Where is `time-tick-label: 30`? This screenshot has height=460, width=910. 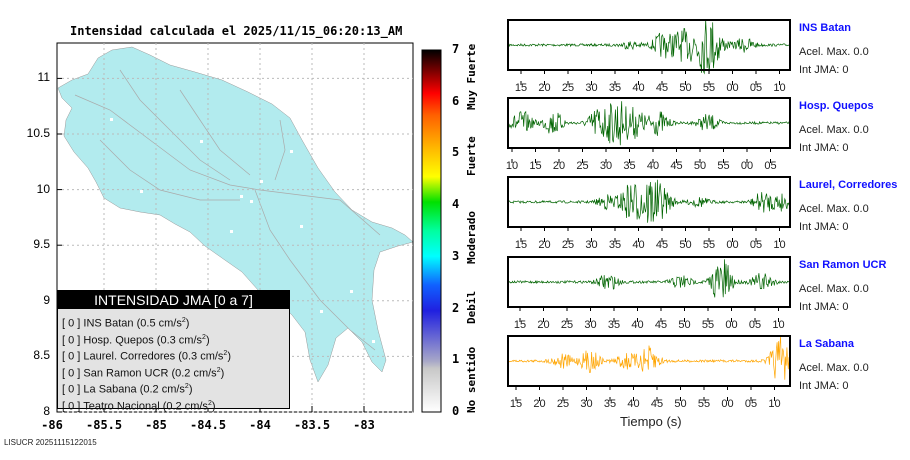 time-tick-label: 30 is located at coordinates (586, 404).